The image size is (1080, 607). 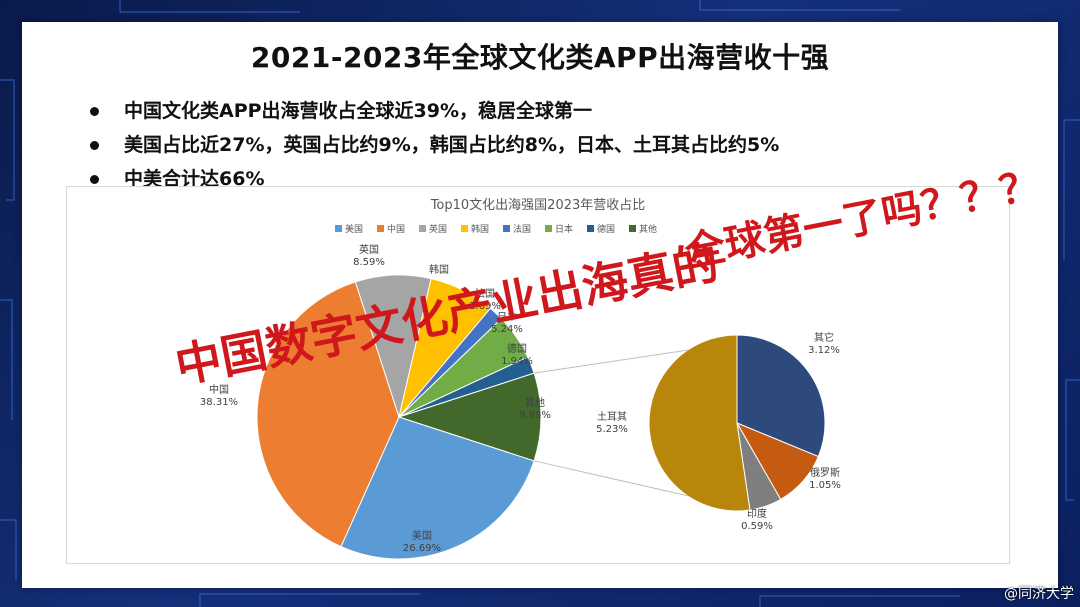 What do you see at coordinates (517, 348) in the screenshot?
I see `slice-label: 德国` at bounding box center [517, 348].